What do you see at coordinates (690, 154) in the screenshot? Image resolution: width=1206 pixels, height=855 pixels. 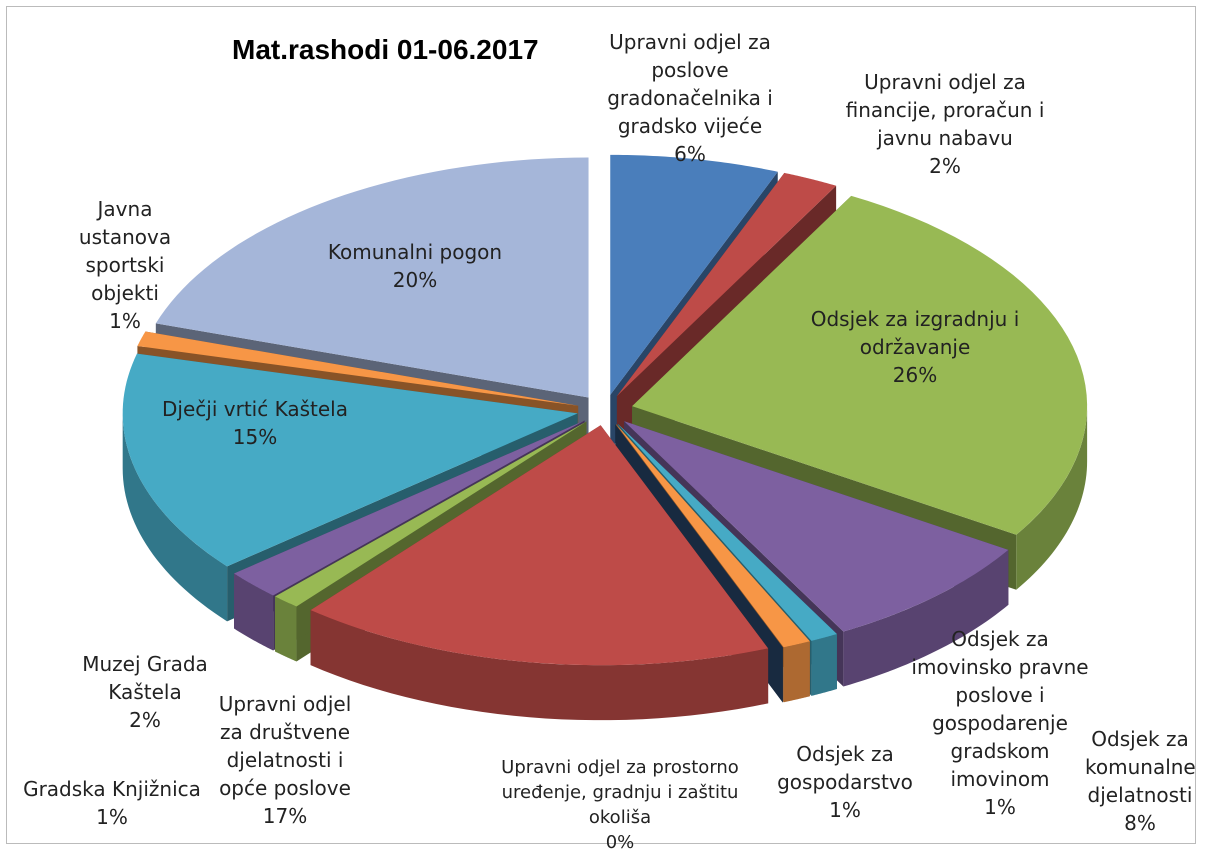 I see `value-label: 6%` at bounding box center [690, 154].